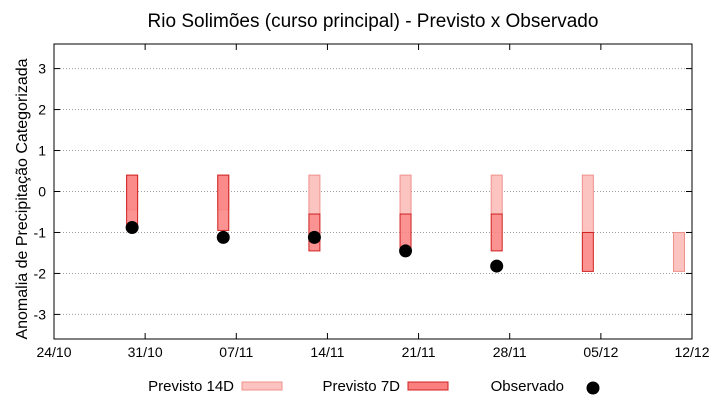  What do you see at coordinates (191, 386) in the screenshot?
I see `legend-label-previsto-14d: Previsto 14D` at bounding box center [191, 386].